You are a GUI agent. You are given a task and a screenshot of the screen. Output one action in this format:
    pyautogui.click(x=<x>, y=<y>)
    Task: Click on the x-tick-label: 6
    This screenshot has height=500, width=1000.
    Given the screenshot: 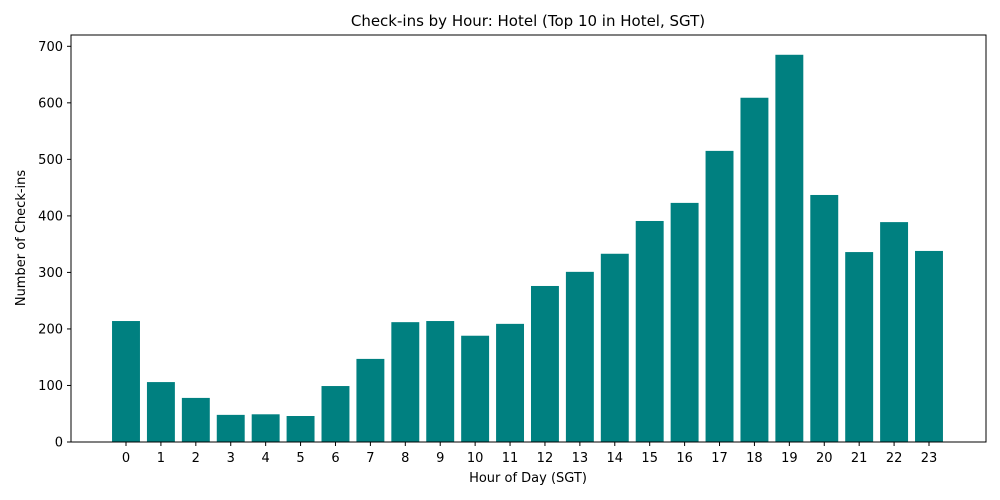 What is the action you would take?
    pyautogui.click(x=335, y=458)
    